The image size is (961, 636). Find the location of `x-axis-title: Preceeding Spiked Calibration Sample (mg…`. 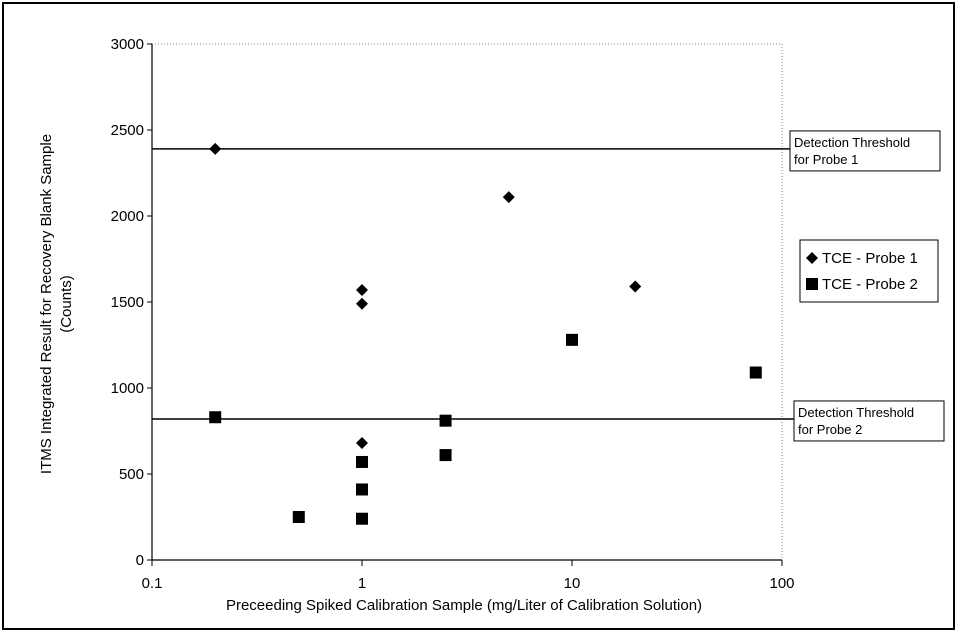

x-axis-title: Preceeding Spiked Calibration Sample (mg… is located at coordinates (464, 605).